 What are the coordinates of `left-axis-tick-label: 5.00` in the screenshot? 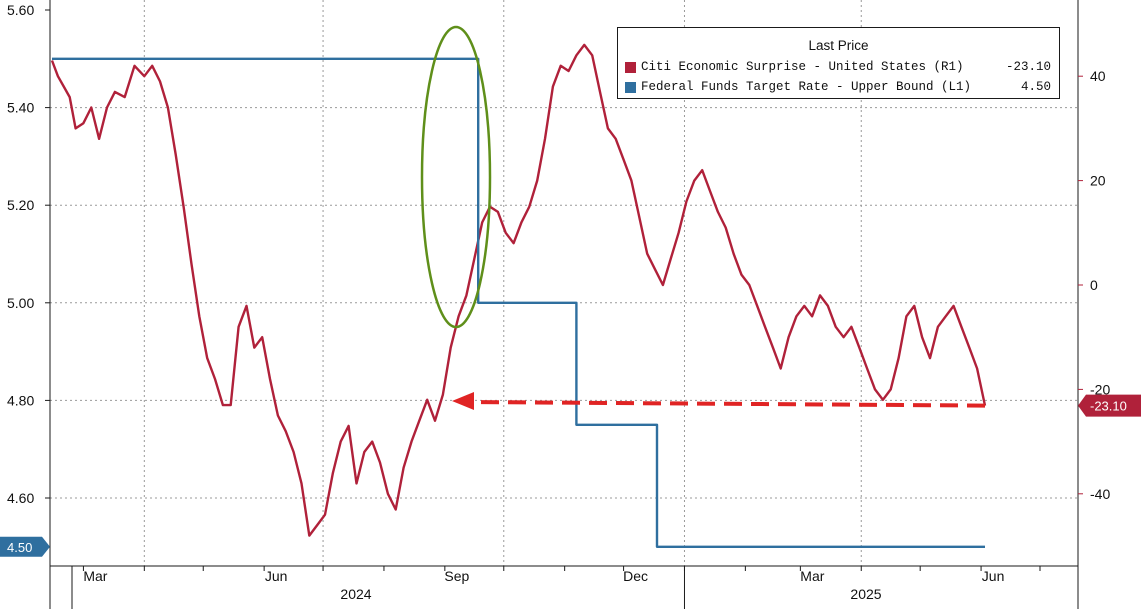 It's located at (20, 303).